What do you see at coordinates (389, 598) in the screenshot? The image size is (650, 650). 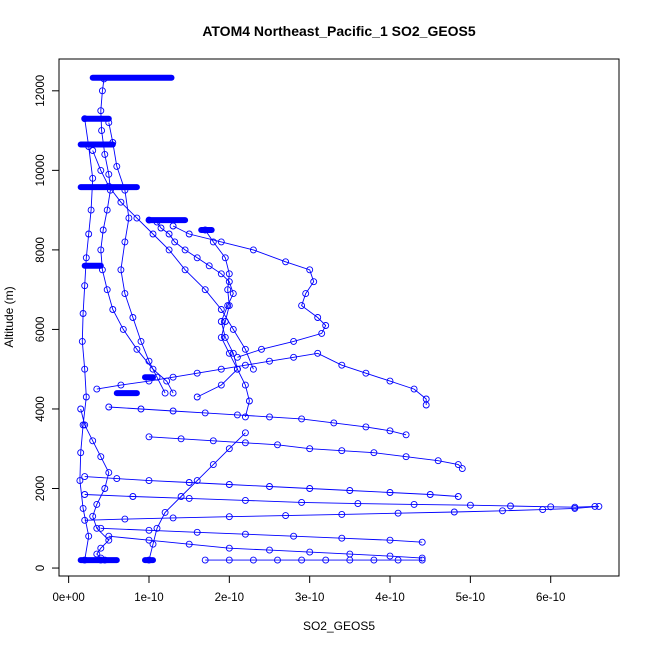 I see `x-tick-label: 4e-10` at bounding box center [389, 598].